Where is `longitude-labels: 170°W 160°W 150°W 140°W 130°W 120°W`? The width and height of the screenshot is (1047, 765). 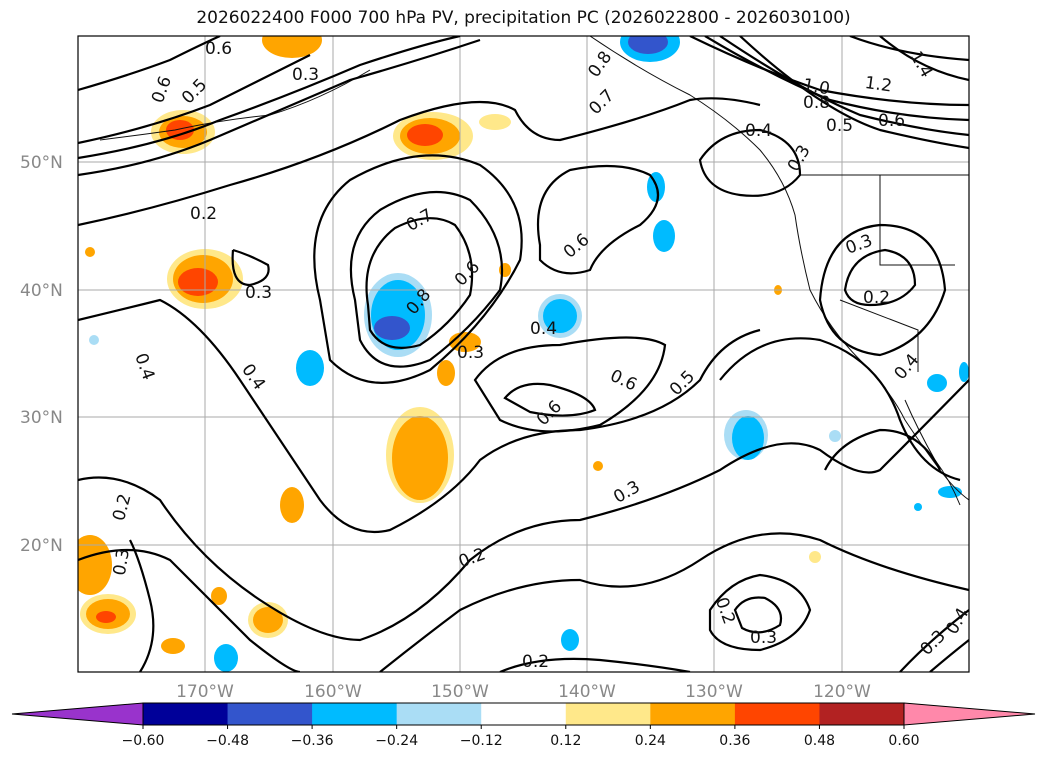
longitude-labels: 170°W 160°W 150°W 140°W 130°W 120°W is located at coordinates (523, 692).